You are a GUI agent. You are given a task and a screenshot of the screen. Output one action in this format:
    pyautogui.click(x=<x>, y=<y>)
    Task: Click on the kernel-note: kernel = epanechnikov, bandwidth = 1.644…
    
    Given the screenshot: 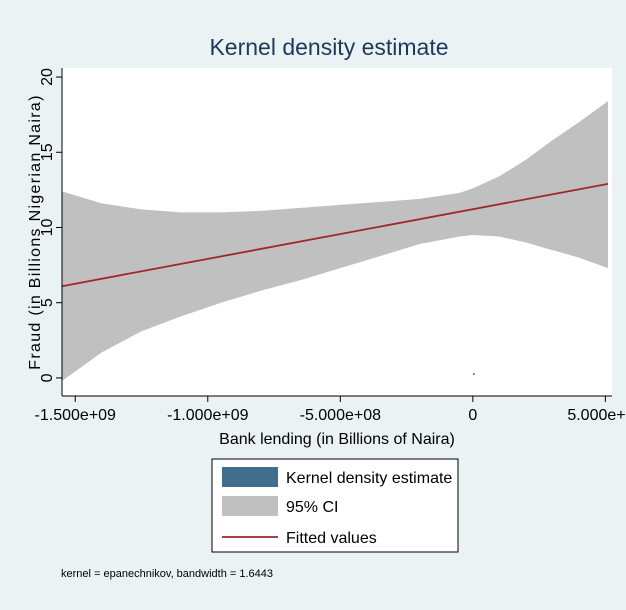 What is the action you would take?
    pyautogui.click(x=167, y=574)
    